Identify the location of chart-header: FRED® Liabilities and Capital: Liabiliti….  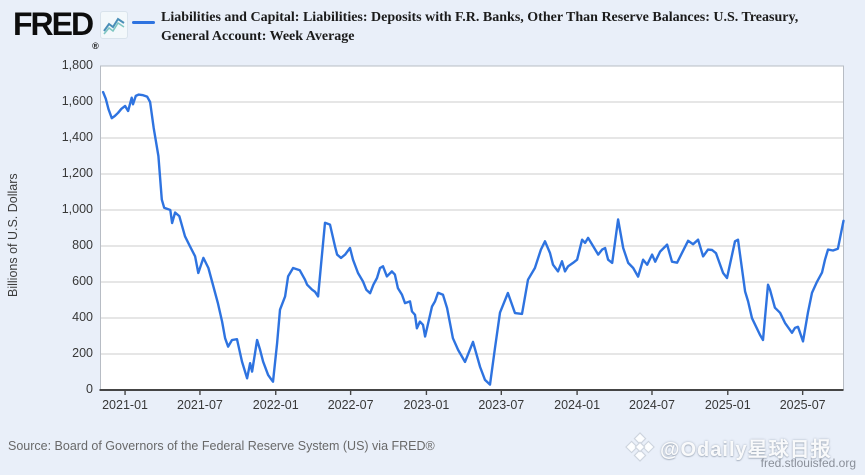
(432, 29).